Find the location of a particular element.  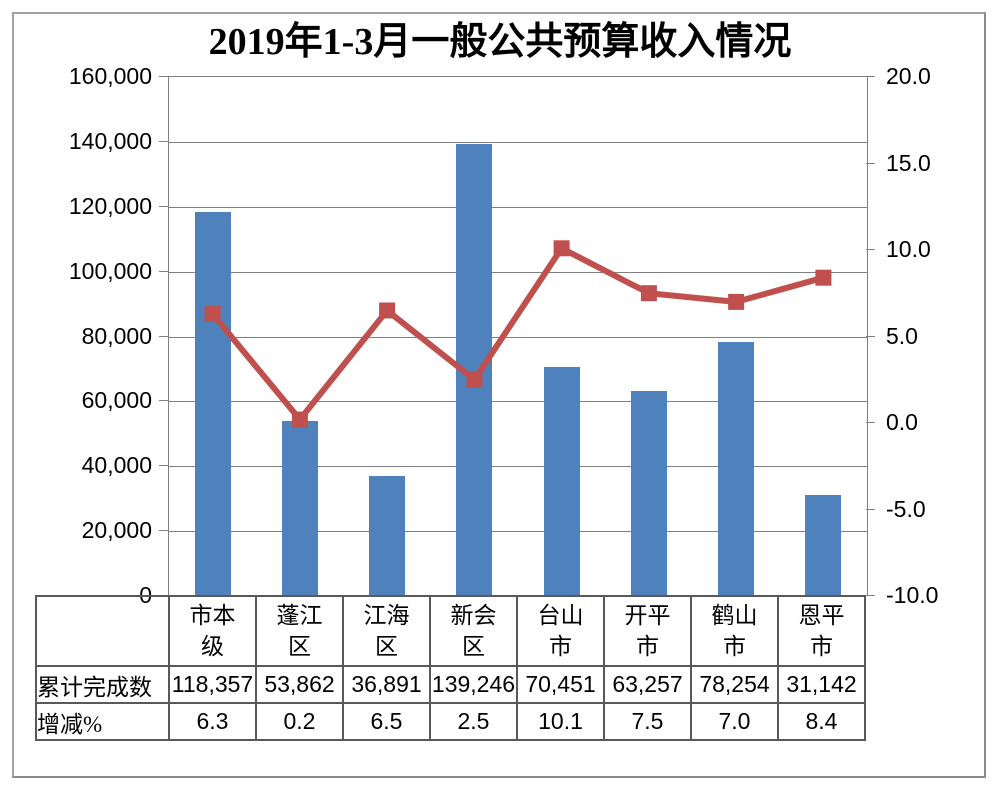

table-corner-blank is located at coordinates (102, 631).